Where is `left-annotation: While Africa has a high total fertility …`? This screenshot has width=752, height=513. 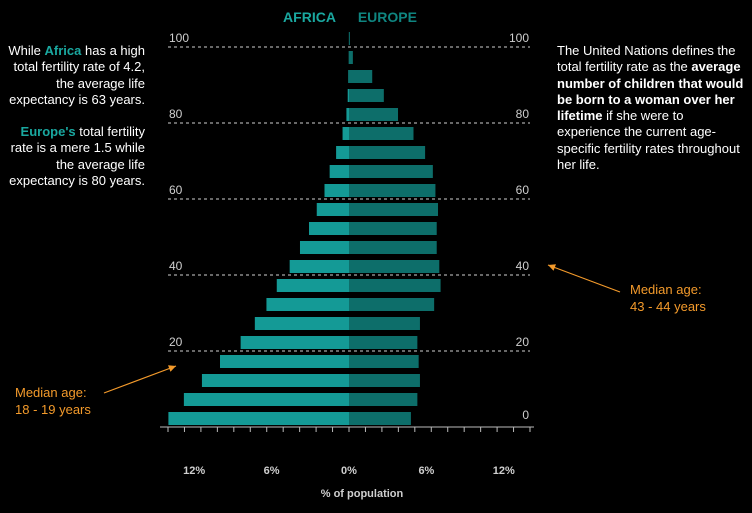
left-annotation: While Africa has a high total fertility … is located at coordinates (72, 124).